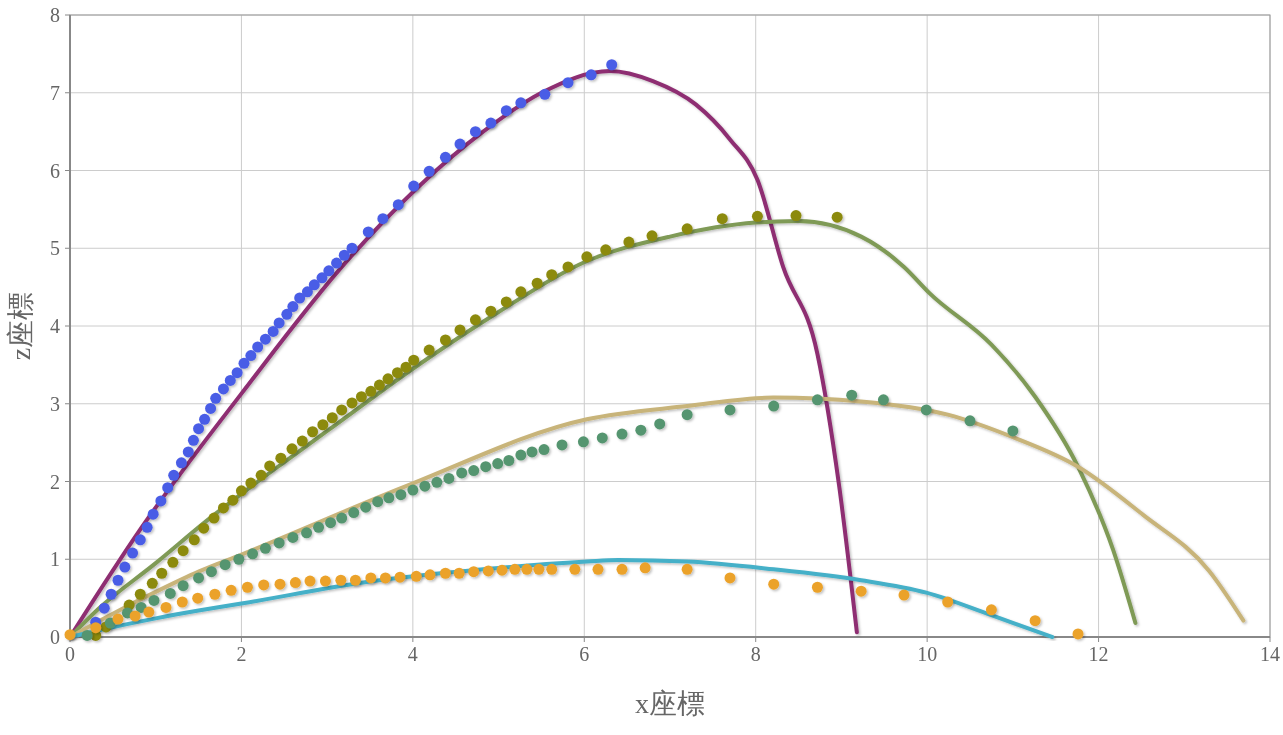 Image resolution: width=1283 pixels, height=735 pixels. Describe the element at coordinates (55, 170) in the screenshot. I see `y-tick-label: 6` at that location.